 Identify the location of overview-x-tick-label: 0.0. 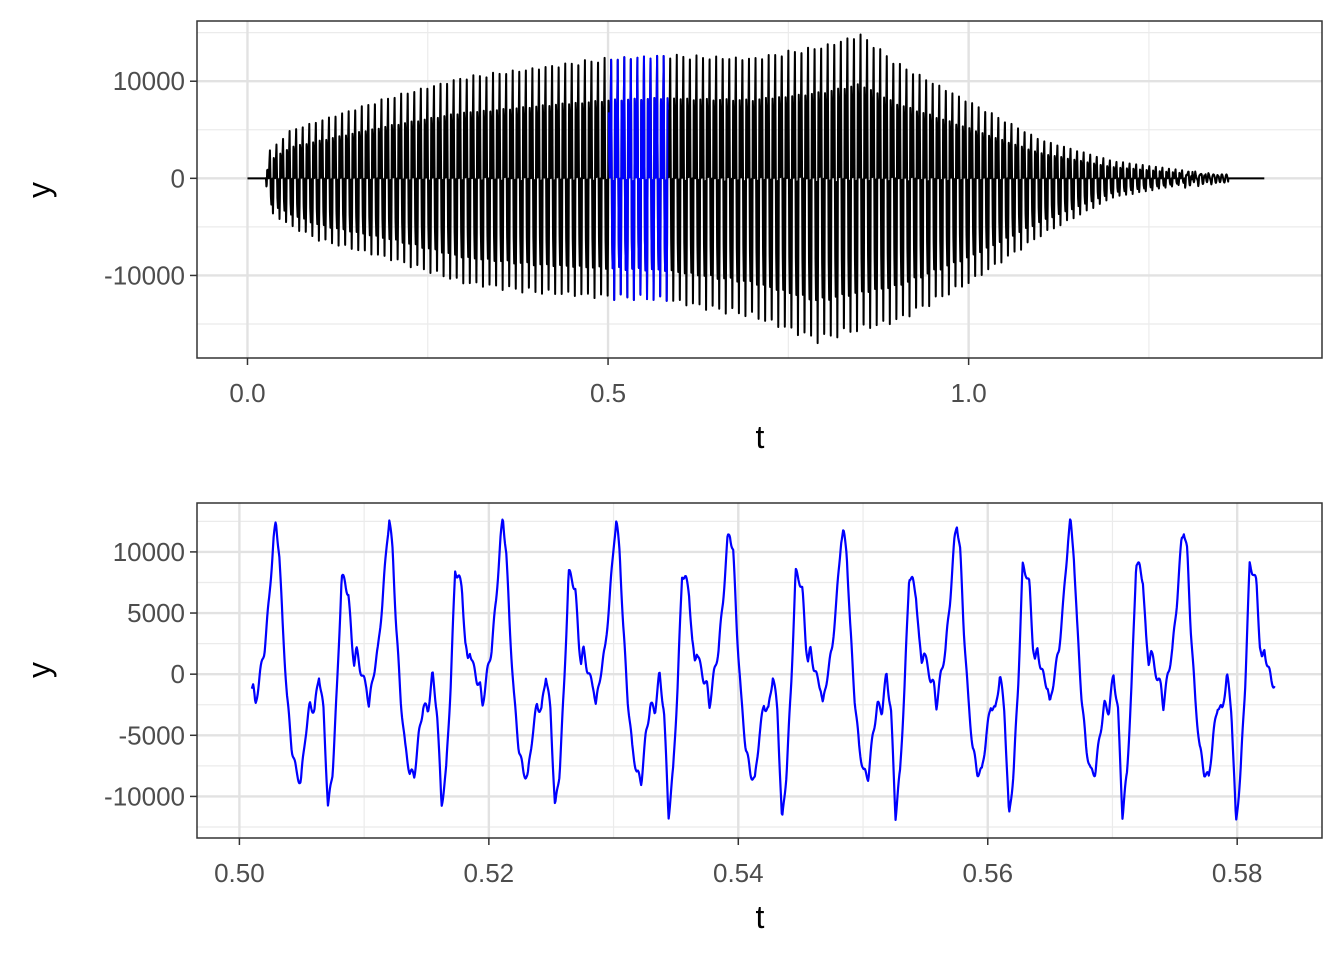
(247, 393).